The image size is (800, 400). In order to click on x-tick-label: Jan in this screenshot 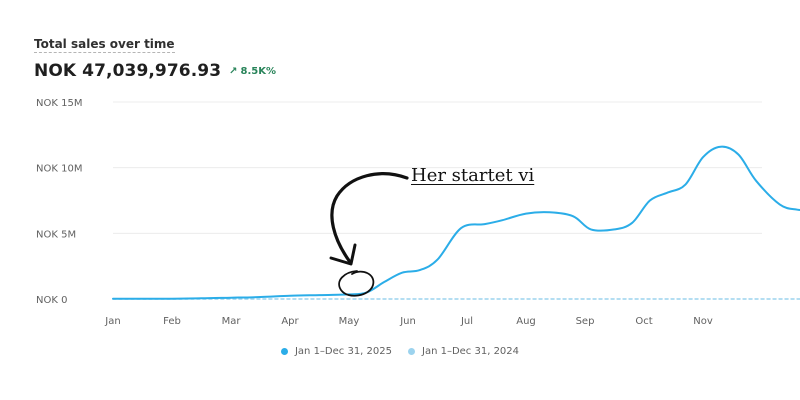, I will do `click(112, 321)`.